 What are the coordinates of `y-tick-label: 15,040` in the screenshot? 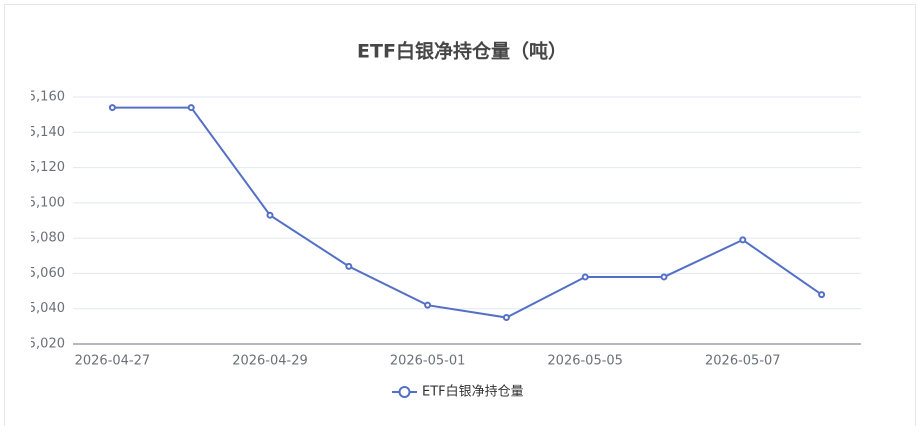 It's located at (43, 308).